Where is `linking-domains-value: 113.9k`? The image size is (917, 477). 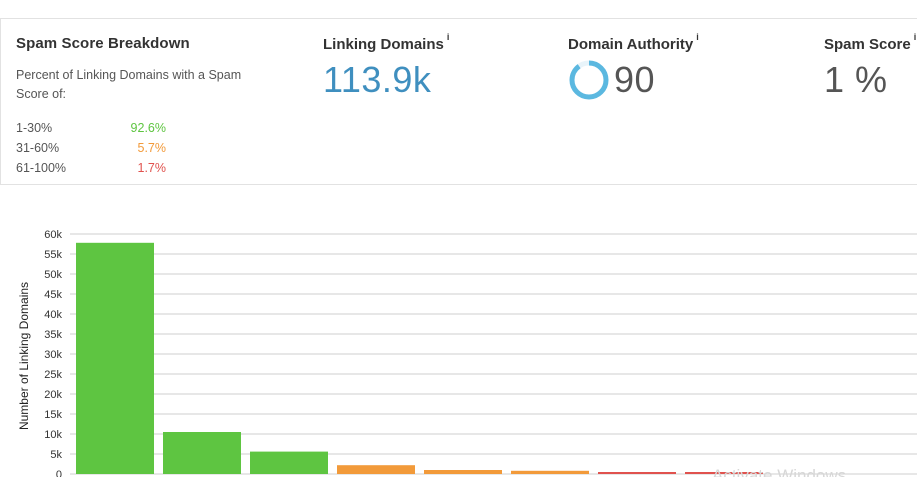 linking-domains-value: 113.9k is located at coordinates (377, 79).